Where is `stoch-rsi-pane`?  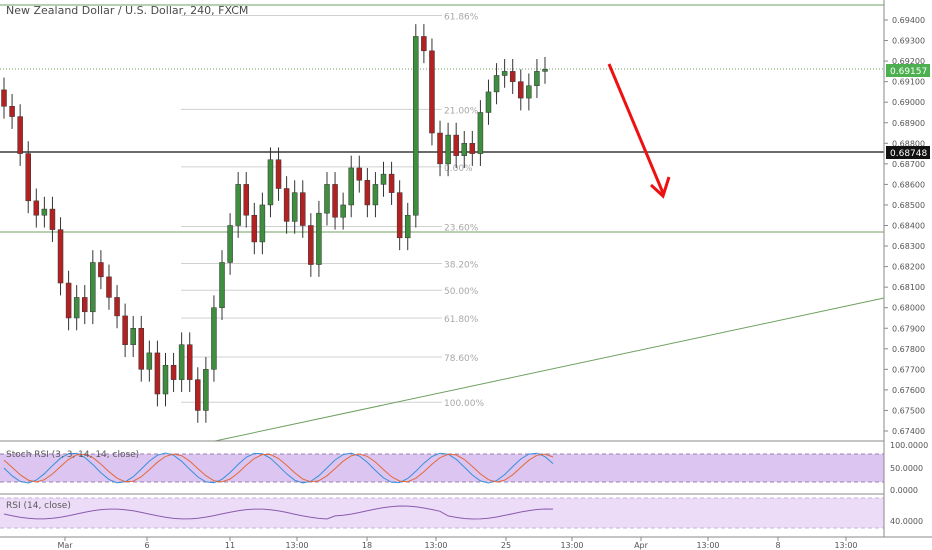 stoch-rsi-pane is located at coordinates (442, 462).